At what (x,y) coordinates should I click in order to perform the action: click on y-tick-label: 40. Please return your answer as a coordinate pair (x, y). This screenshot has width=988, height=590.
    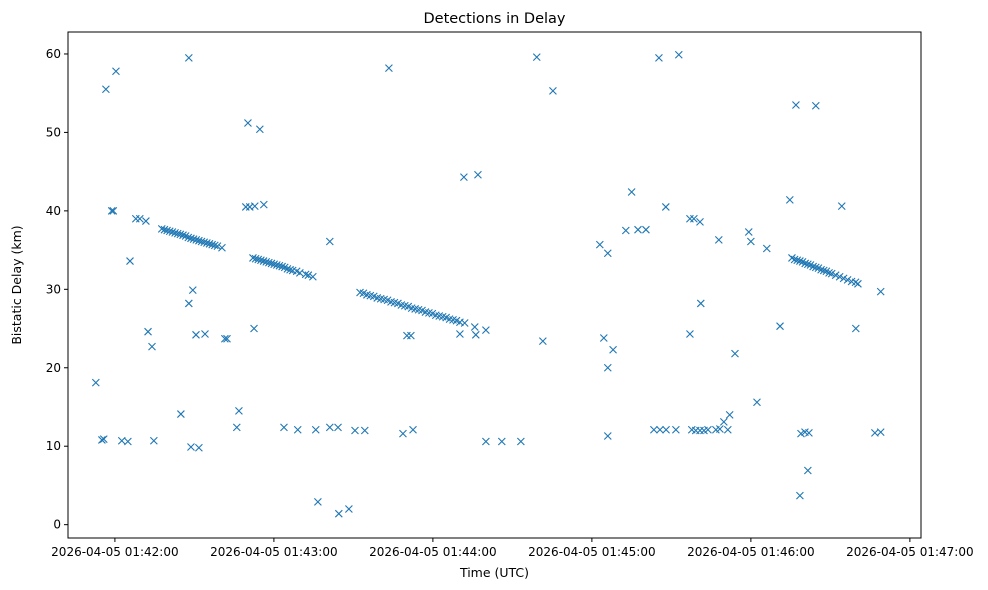
    Looking at the image, I should click on (53, 211).